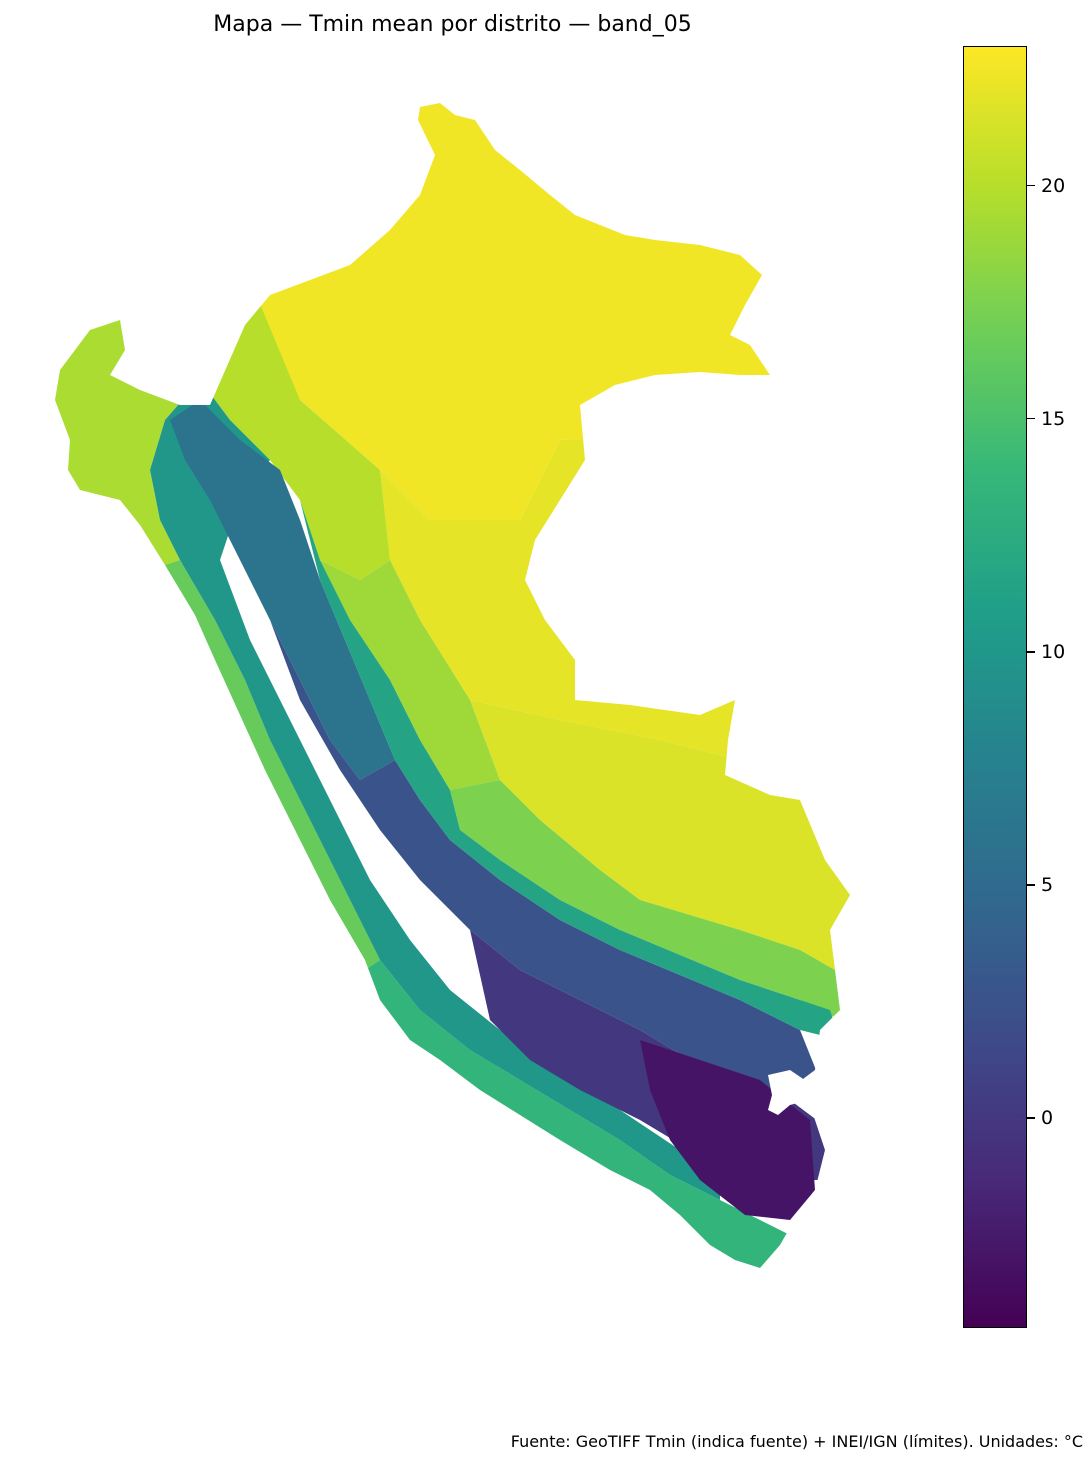  I want to click on colorbar-gradient, so click(995, 687).